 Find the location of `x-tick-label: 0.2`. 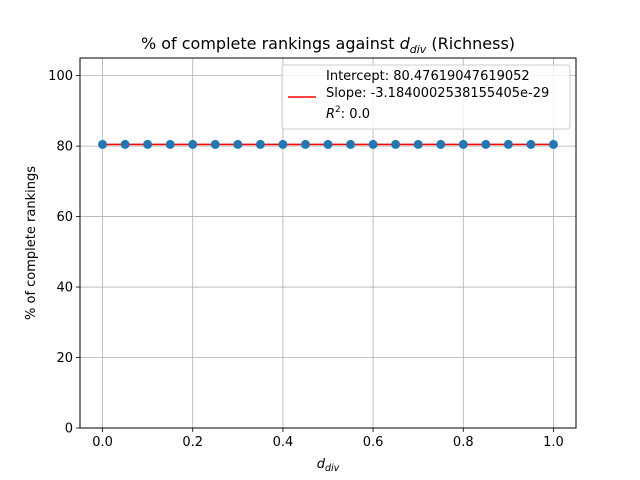

x-tick-label: 0.2 is located at coordinates (192, 442).